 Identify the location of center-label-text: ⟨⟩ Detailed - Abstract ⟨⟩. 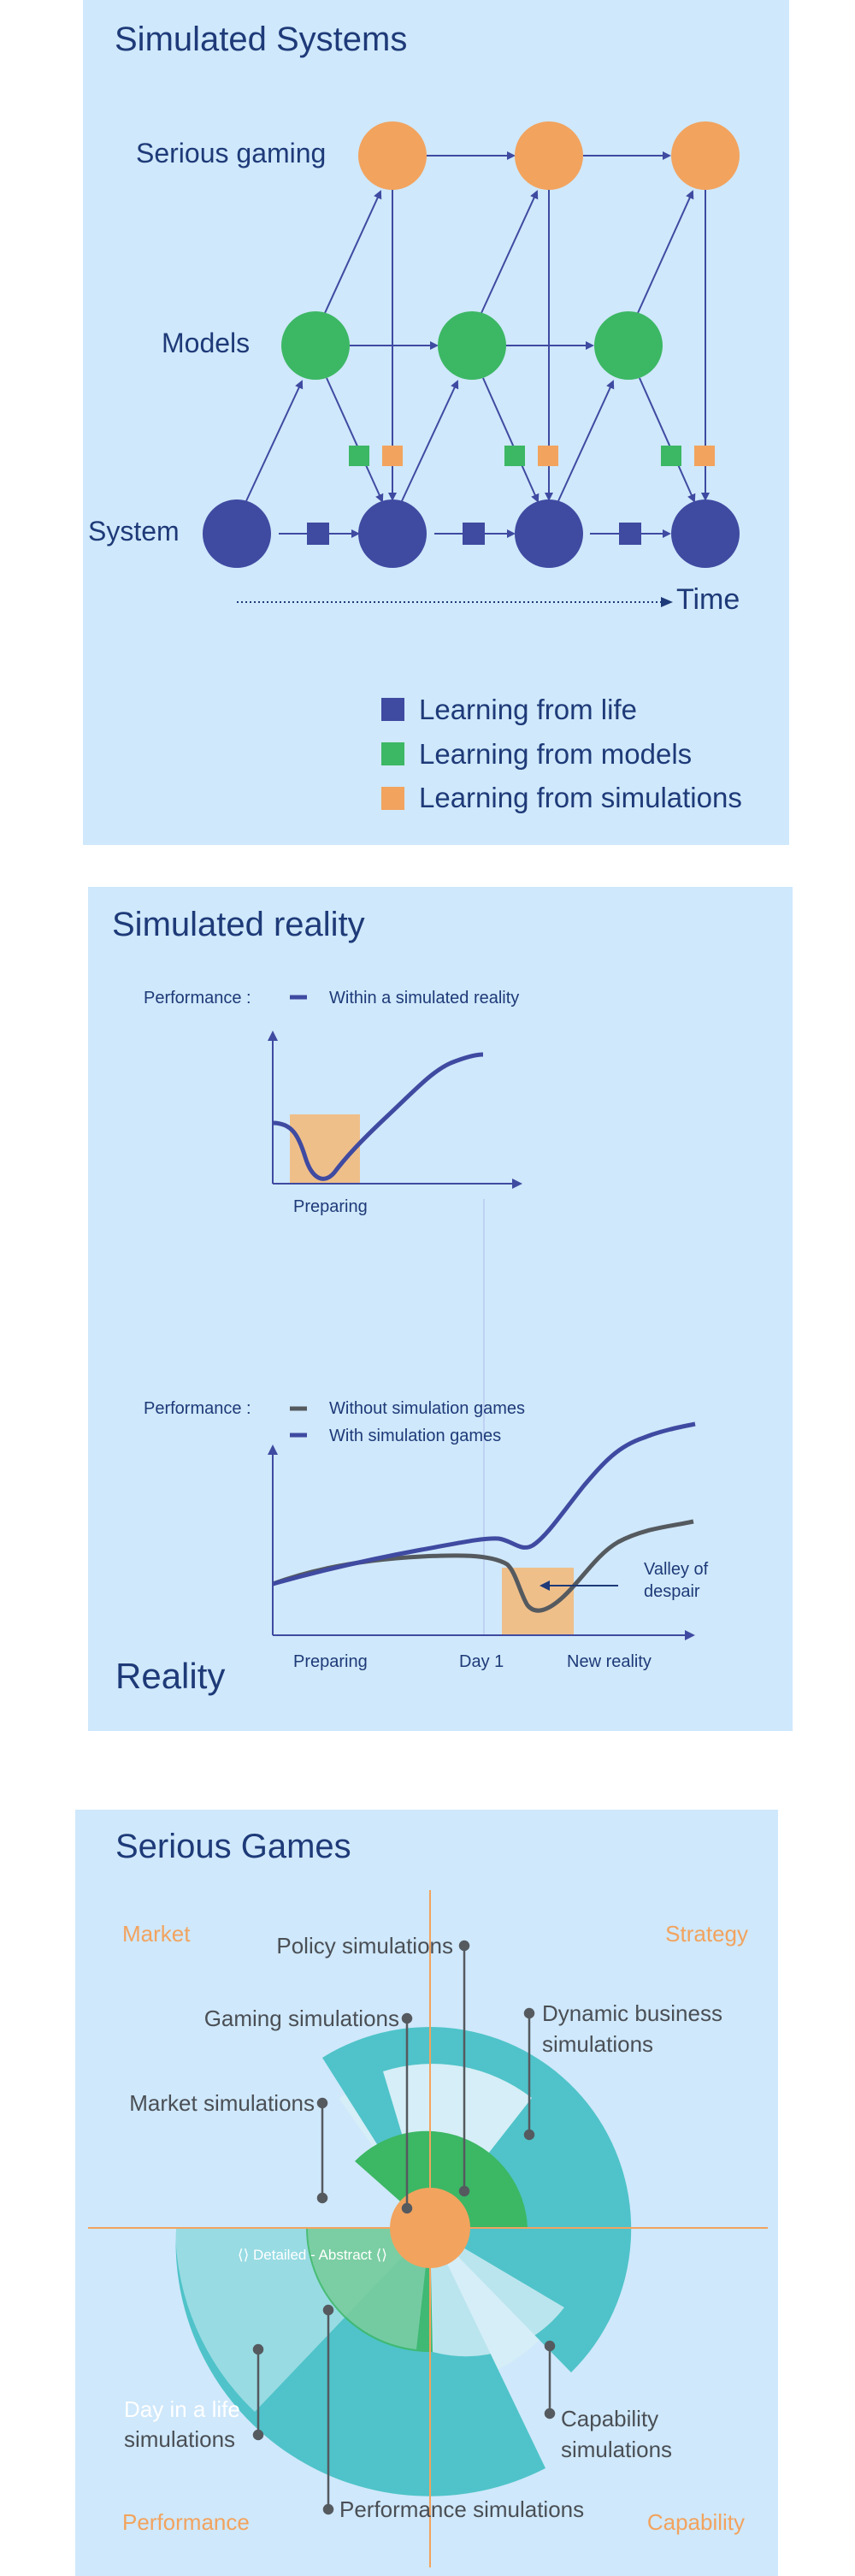
(312, 2255).